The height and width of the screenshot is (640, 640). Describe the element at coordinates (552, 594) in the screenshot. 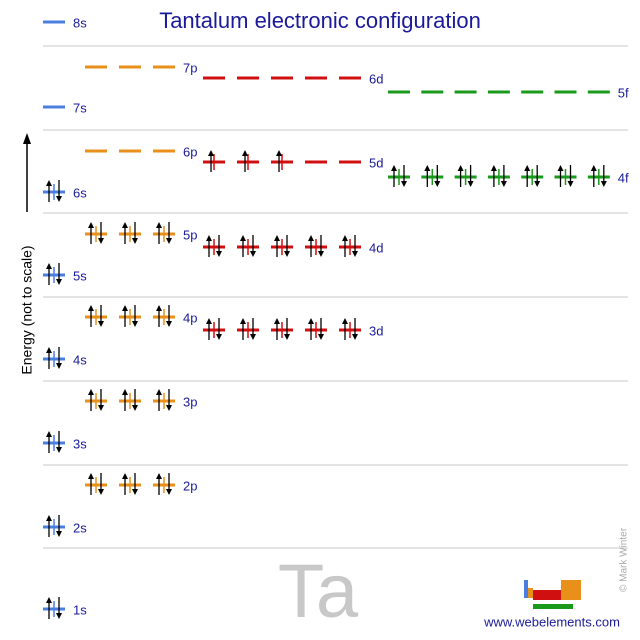

I see `logo` at that location.